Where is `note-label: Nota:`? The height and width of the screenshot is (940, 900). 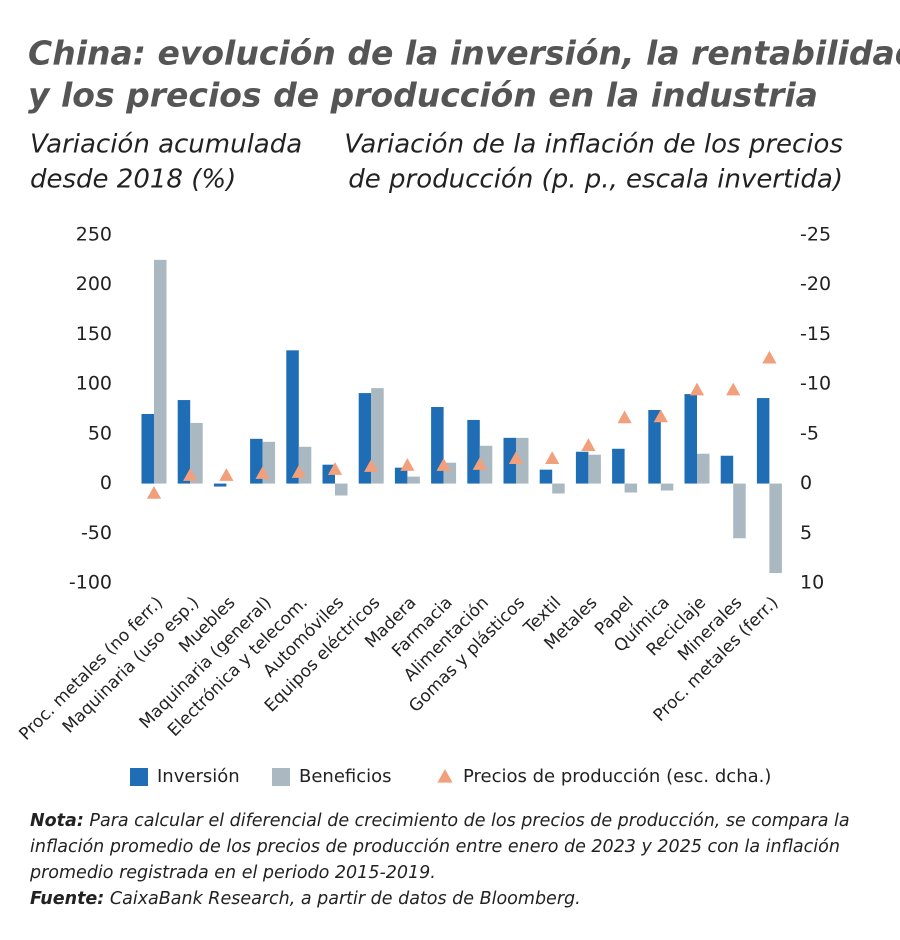 note-label: Nota: is located at coordinates (57, 821).